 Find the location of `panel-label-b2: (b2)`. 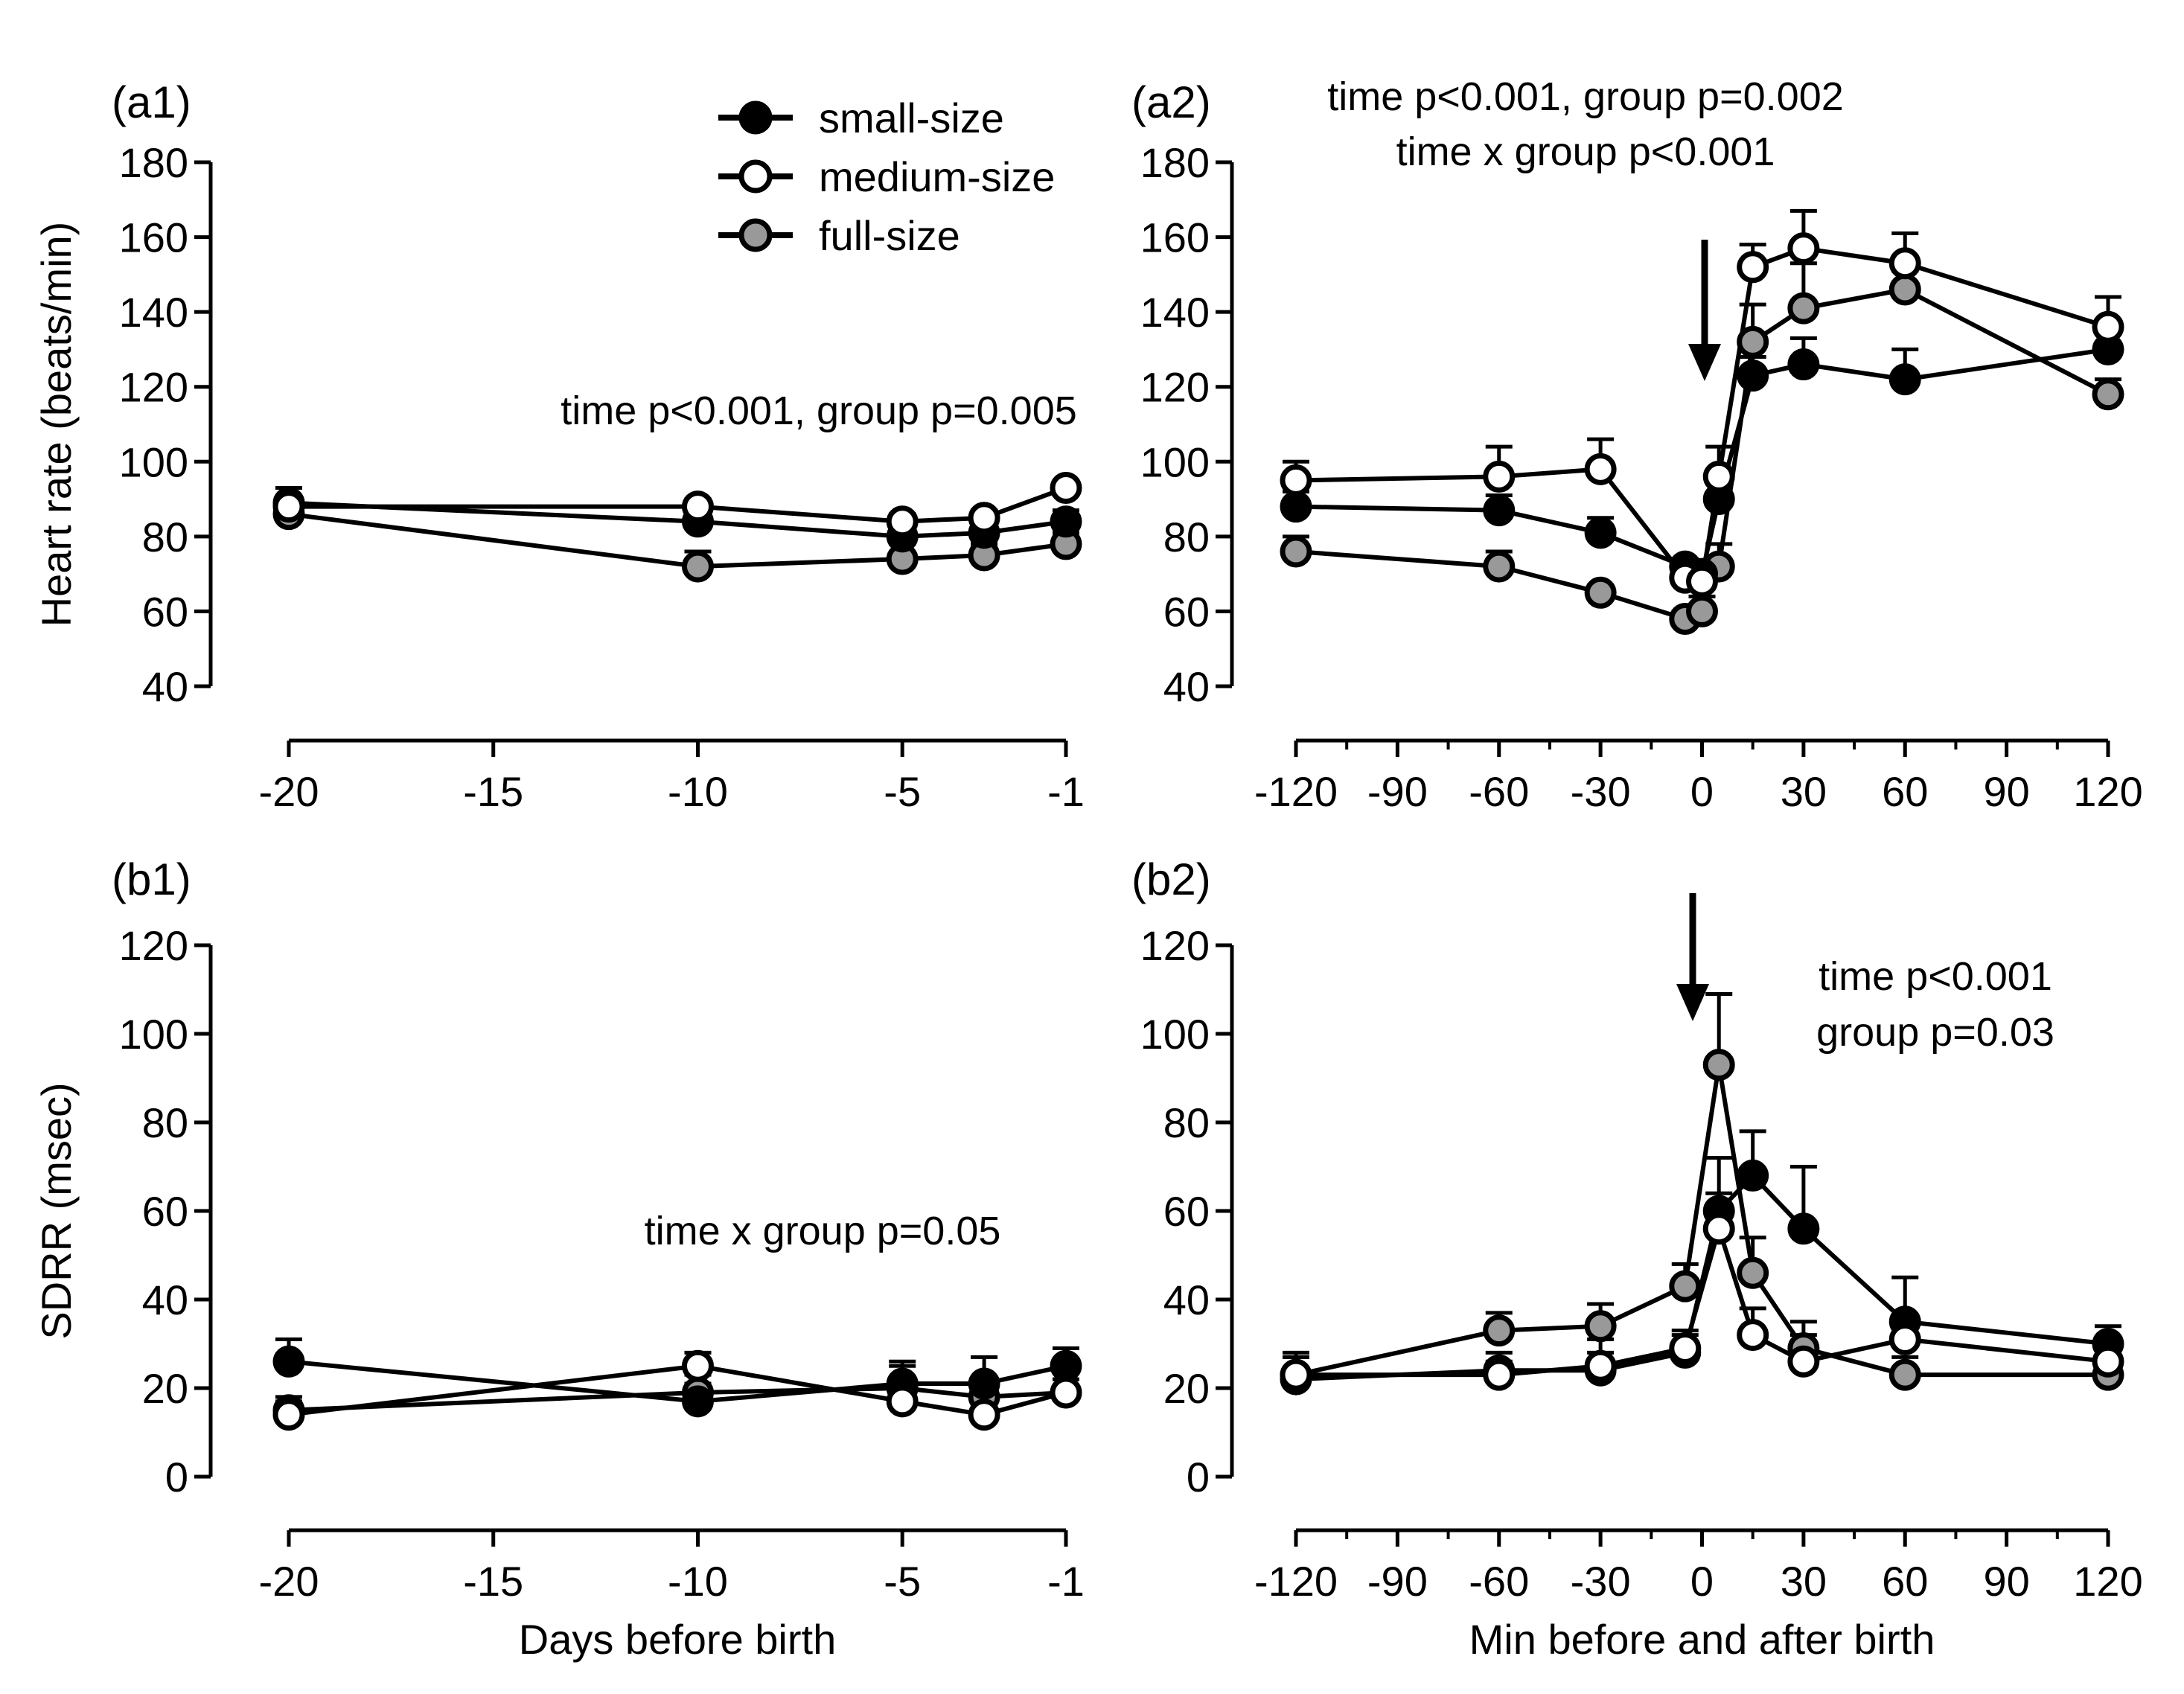

panel-label-b2: (b2) is located at coordinates (1171, 879).